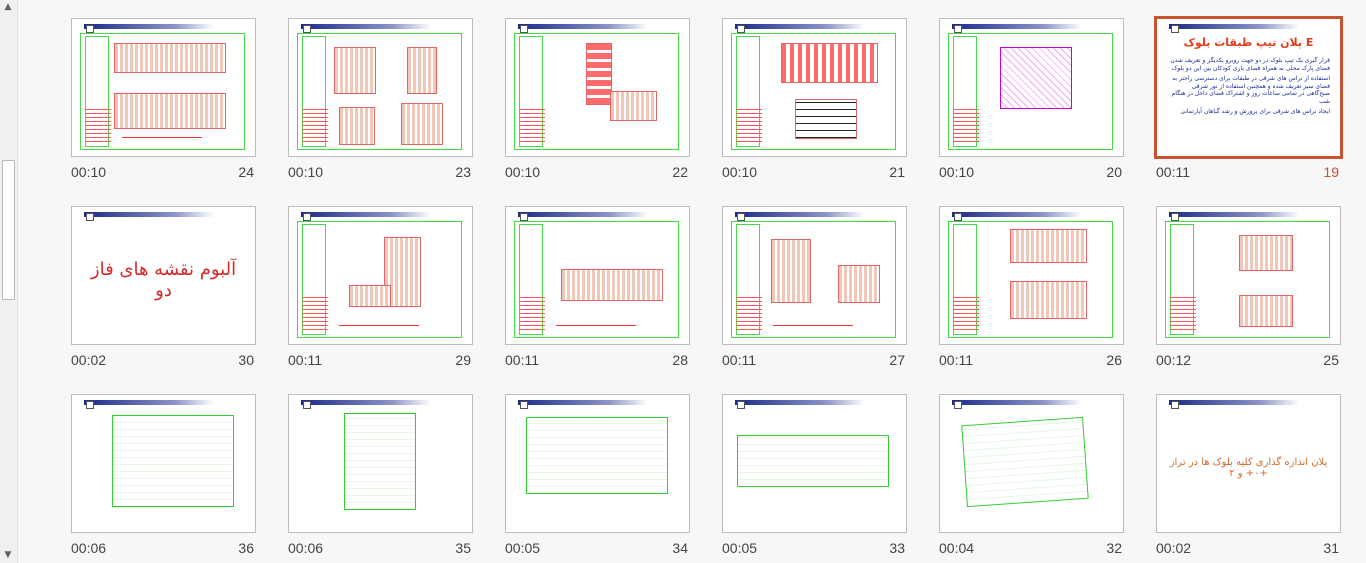  I want to click on slide-thumbnail-32: 00:04 32, so click(1032, 476).